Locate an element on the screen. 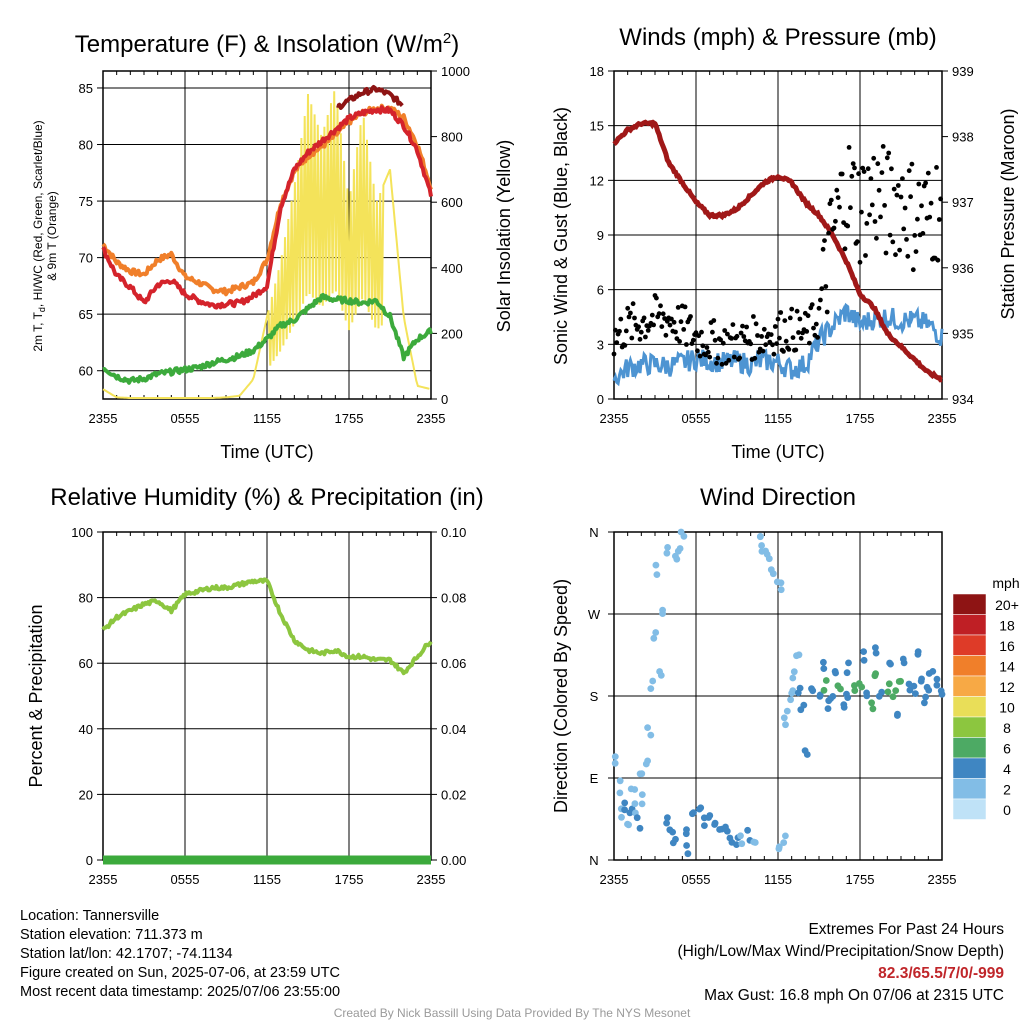 The height and width of the screenshot is (1024, 1024). y-tick-label: 20 is located at coordinates (86, 794).